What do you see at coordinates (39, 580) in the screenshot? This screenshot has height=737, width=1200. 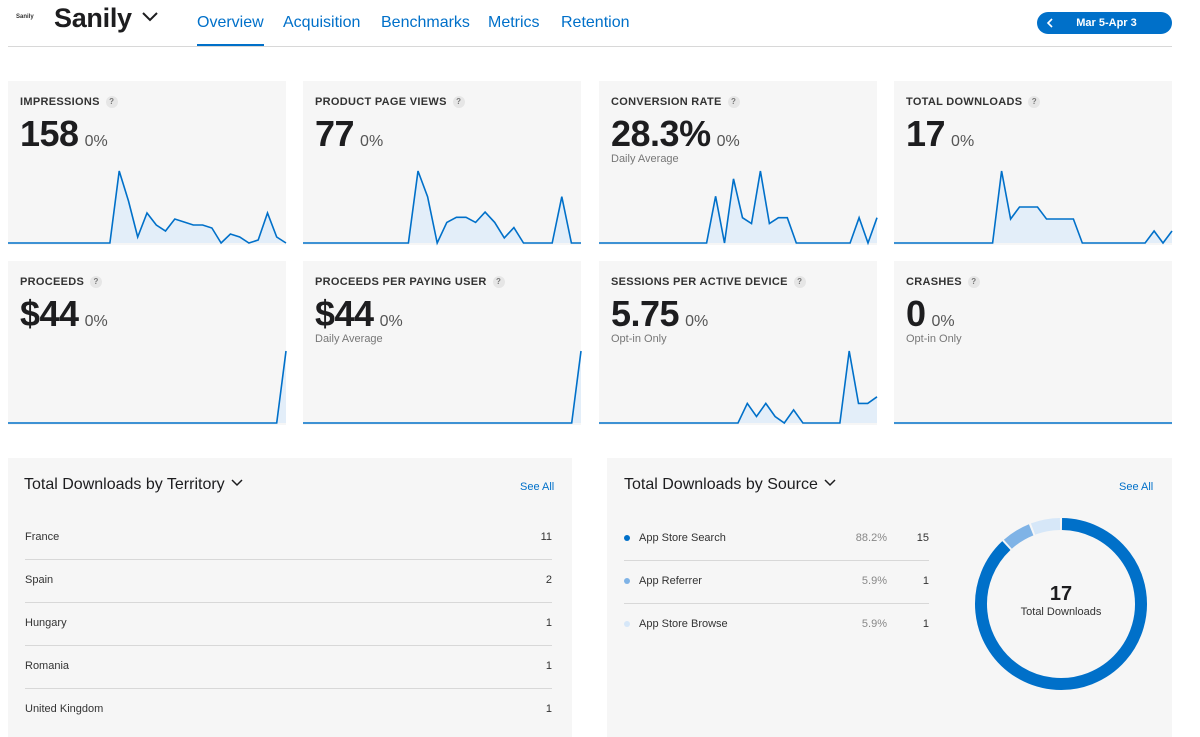 I see `territory-name: Spain` at bounding box center [39, 580].